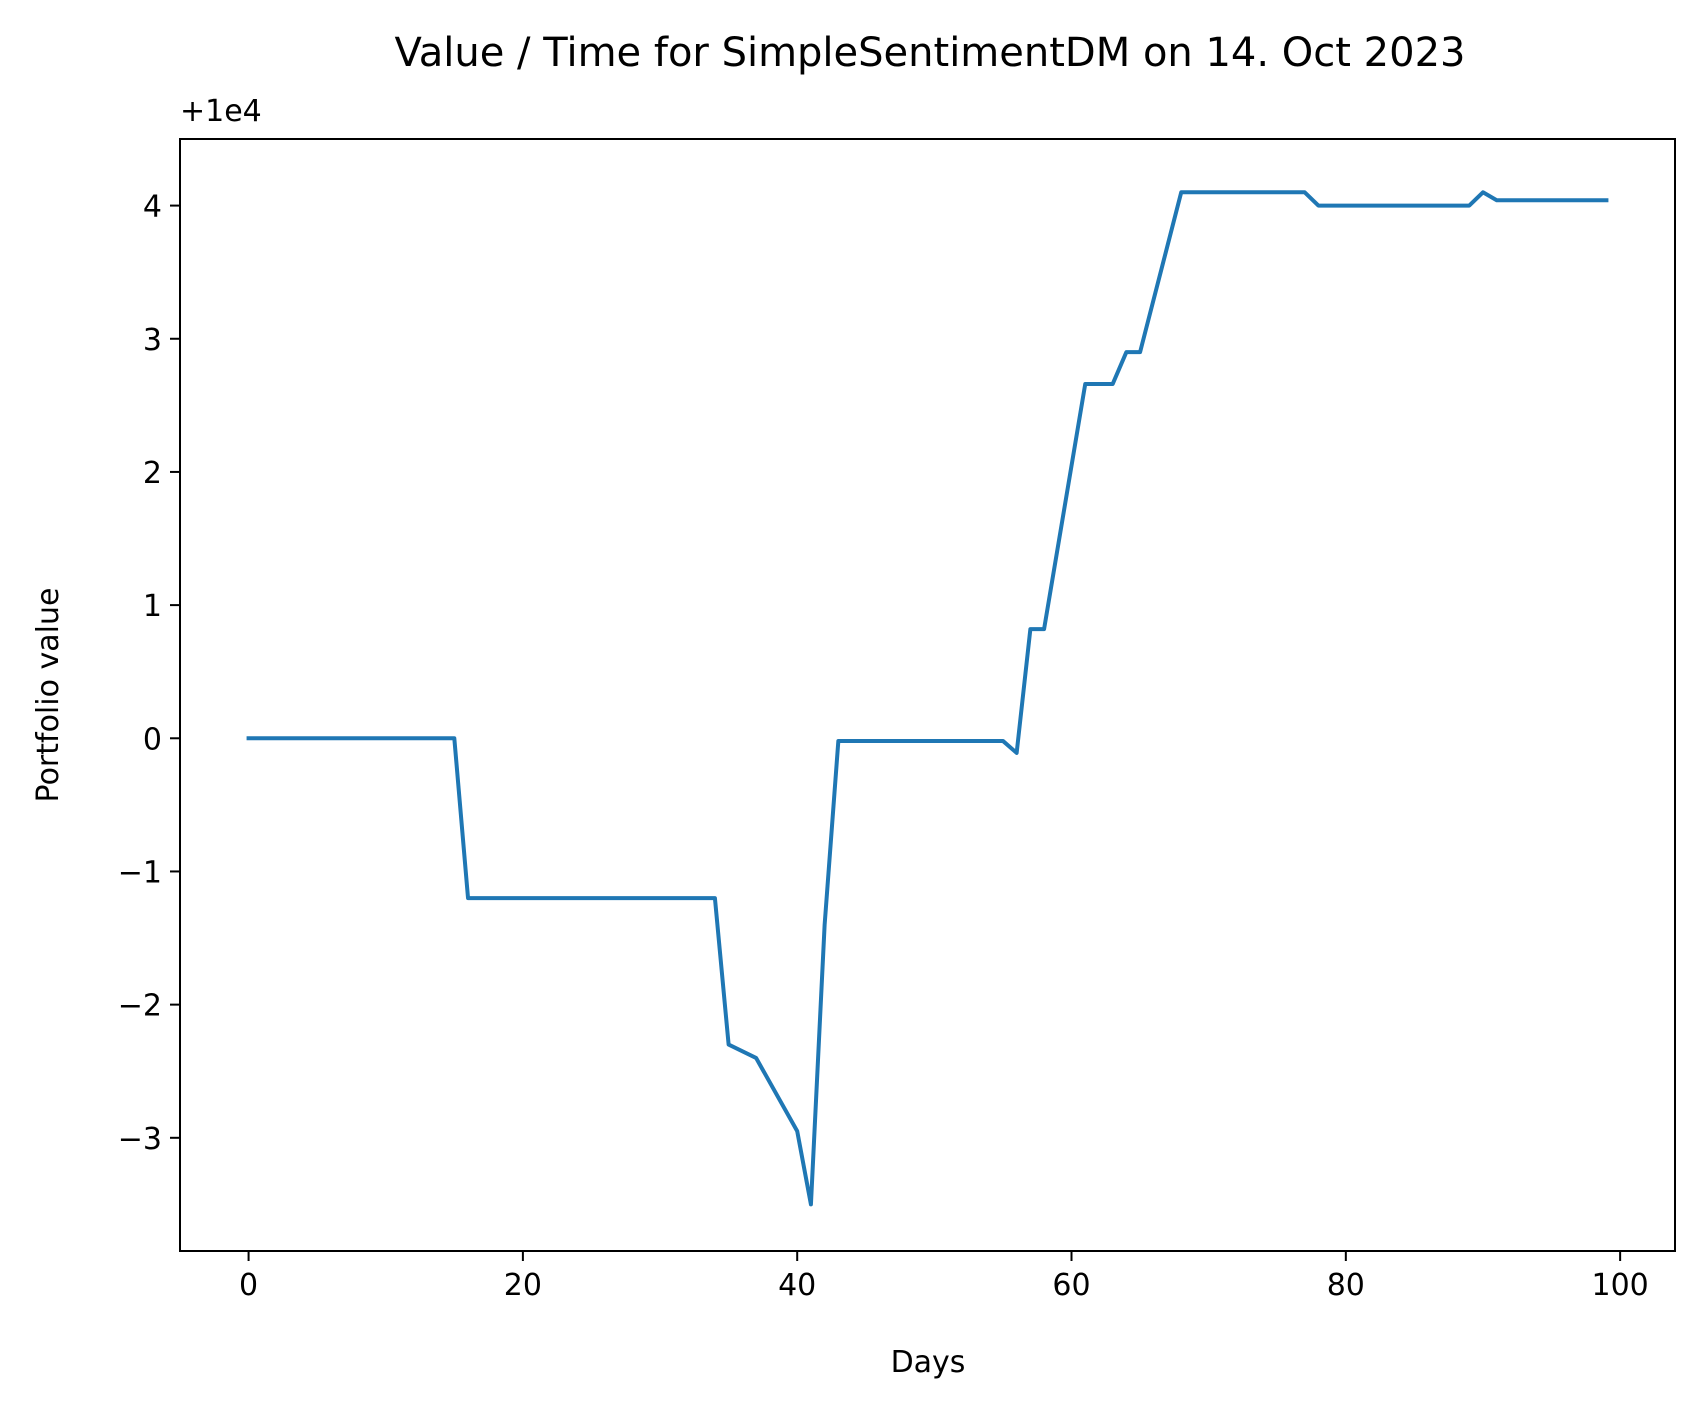 This screenshot has height=1407, width=1697. What do you see at coordinates (797, 1285) in the screenshot?
I see `x-tick-label: 40` at bounding box center [797, 1285].